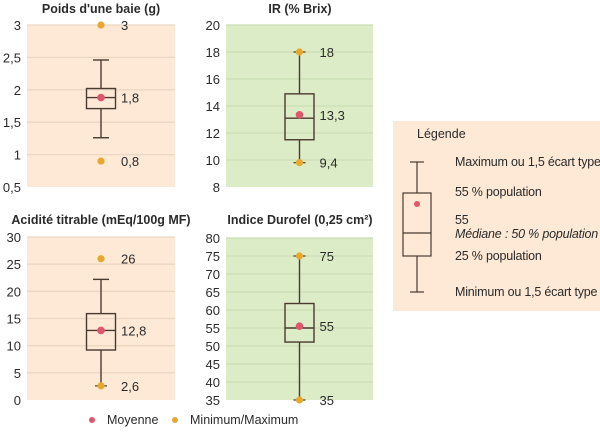 The width and height of the screenshot is (600, 433). What do you see at coordinates (213, 79) in the screenshot?
I see `chart-2-ytick-label: 16` at bounding box center [213, 79].